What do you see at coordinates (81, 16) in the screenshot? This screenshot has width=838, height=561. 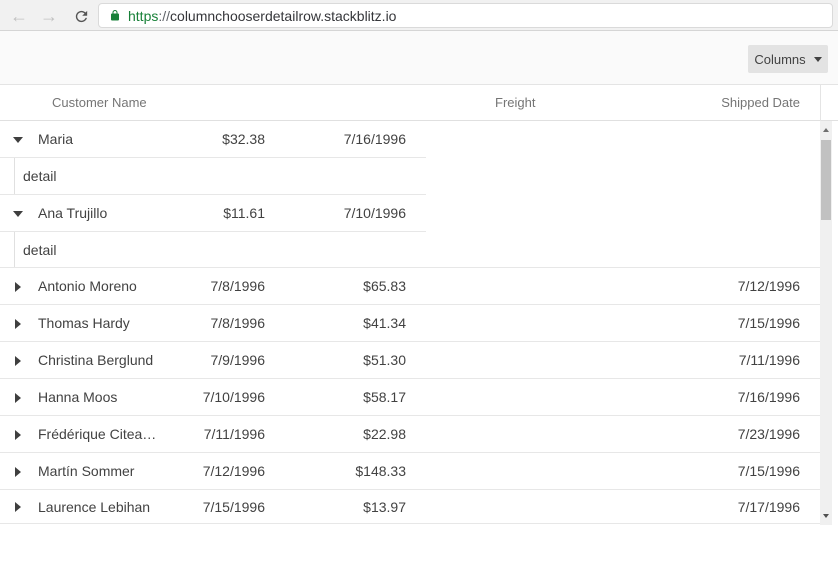 I see `refresh-icon` at bounding box center [81, 16].